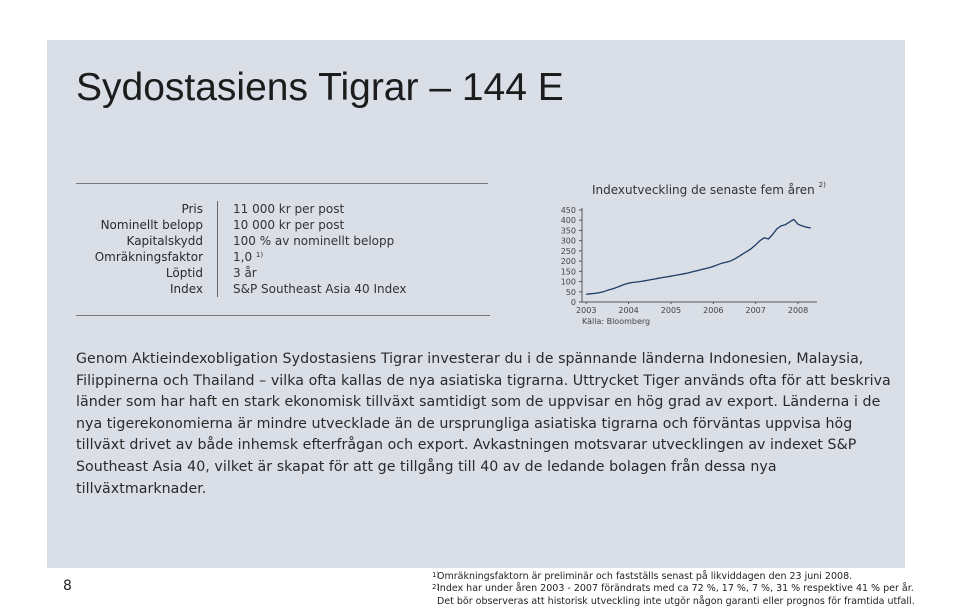 The width and height of the screenshot is (960, 610). What do you see at coordinates (217, 249) in the screenshot?
I see `facts-divider` at bounding box center [217, 249].